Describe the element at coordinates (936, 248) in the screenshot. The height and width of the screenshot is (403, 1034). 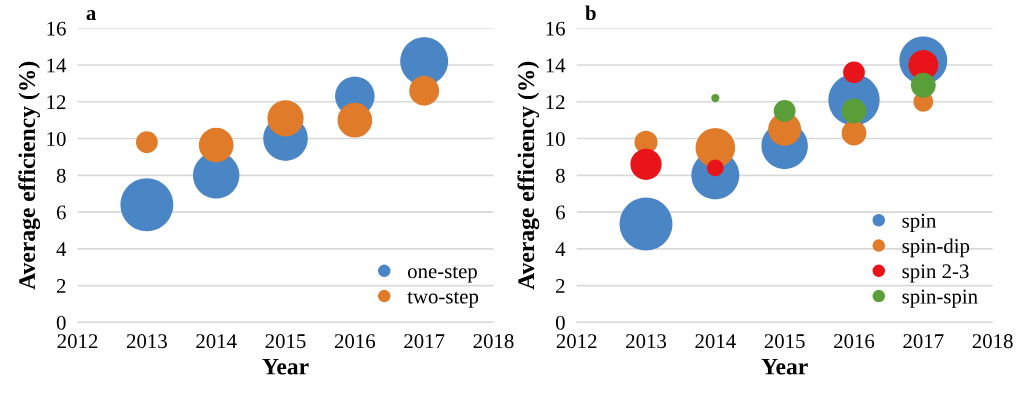
I see `legend-label: spin-dip` at that location.